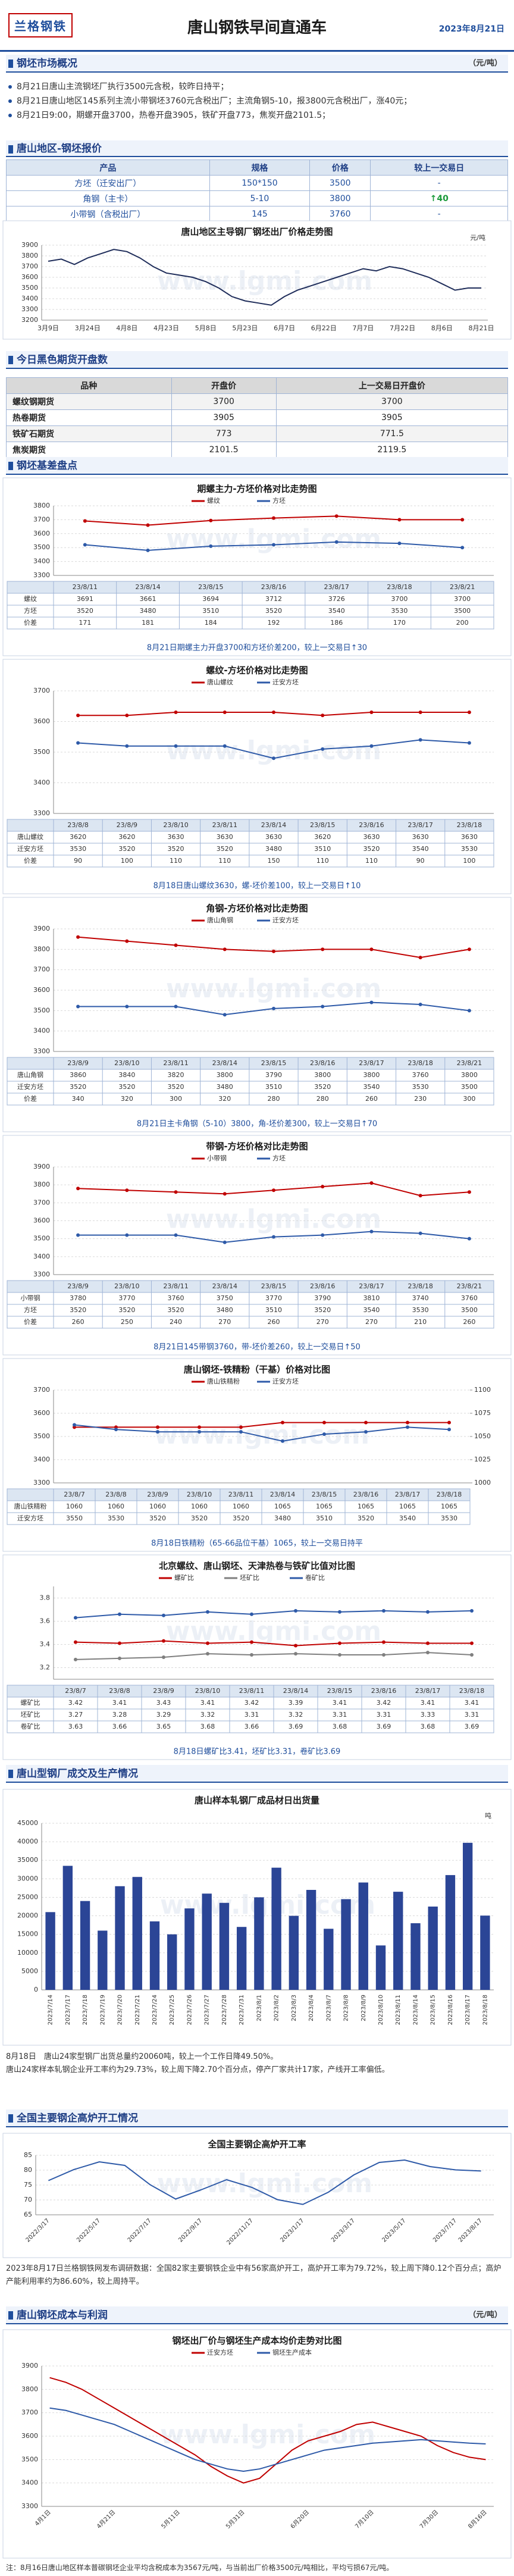 This screenshot has width=514, height=2576. Describe the element at coordinates (27, 1897) in the screenshot. I see `y-tick-label: 25000` at that location.